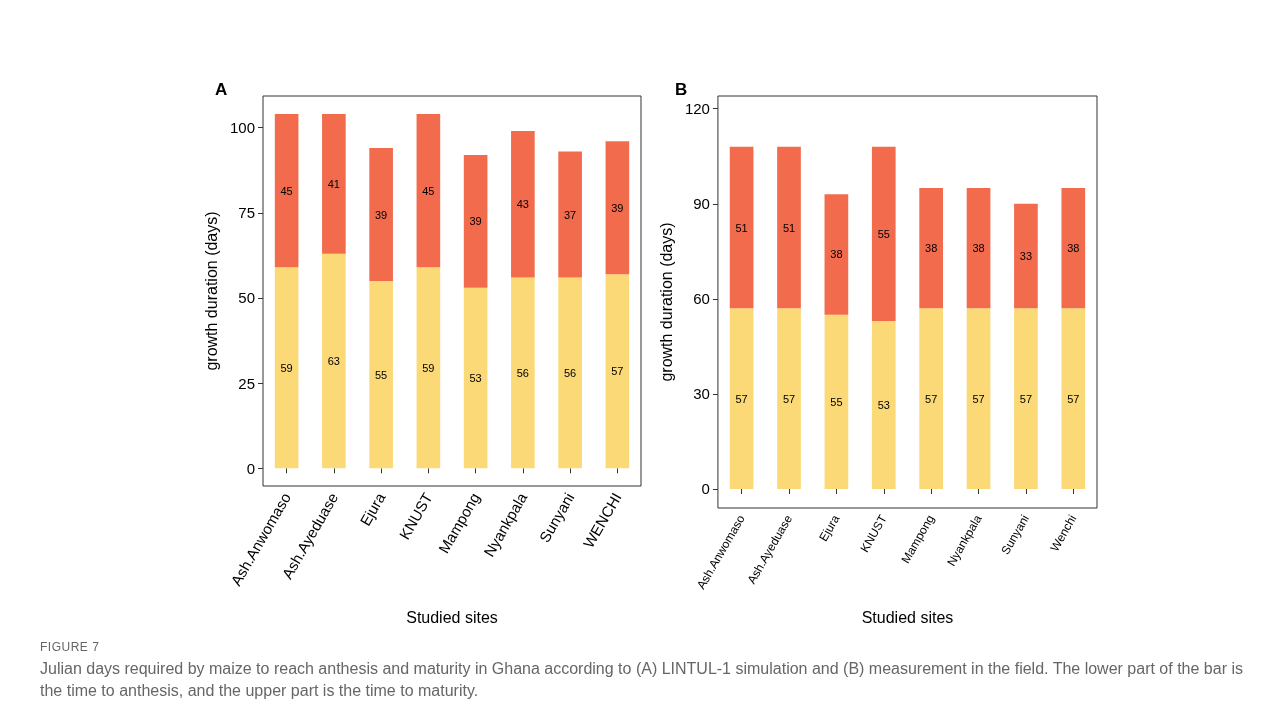  What do you see at coordinates (701, 204) in the screenshot?
I see `y-tick-label: 90` at bounding box center [701, 204].